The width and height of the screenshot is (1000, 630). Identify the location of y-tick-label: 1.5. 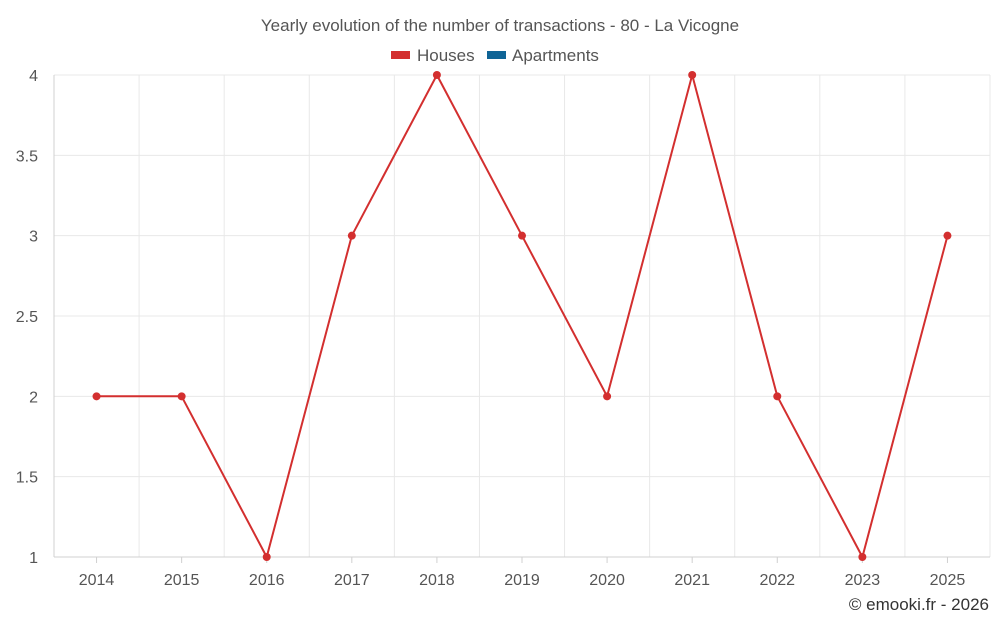
(27, 478).